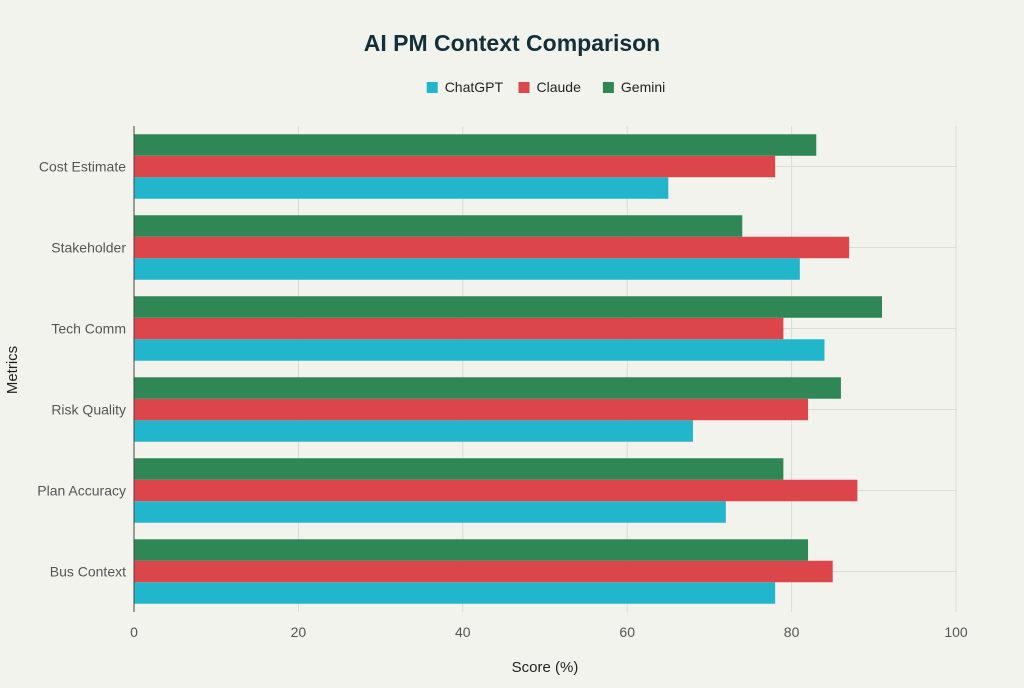 This screenshot has height=688, width=1024. What do you see at coordinates (88, 248) in the screenshot?
I see `y-tick-label: Stakeholder` at bounding box center [88, 248].